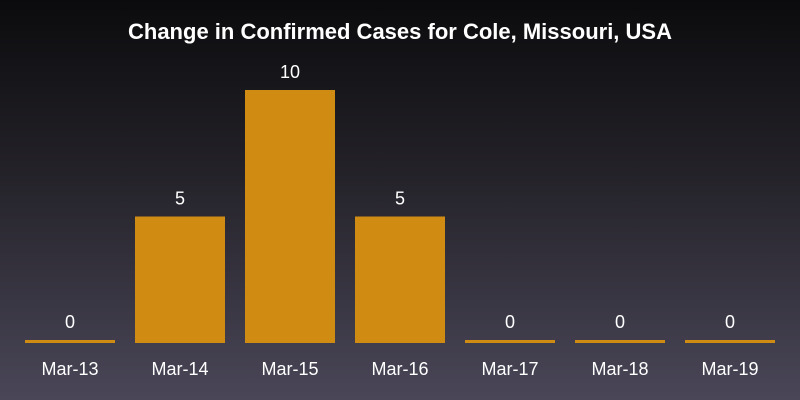  Describe the element at coordinates (289, 369) in the screenshot. I see `x-tick-label-mar-15: Mar-15` at that location.